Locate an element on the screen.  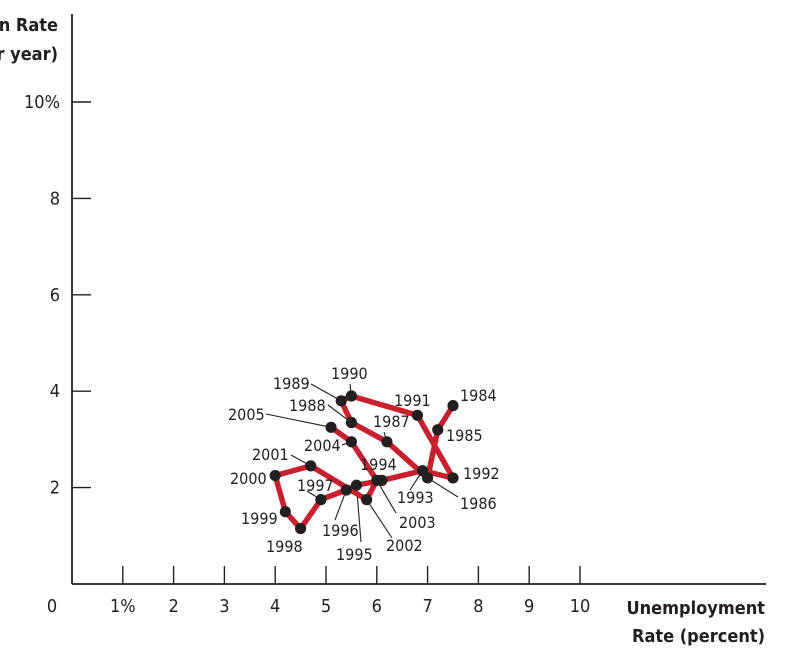
year-label: 1989 is located at coordinates (291, 383).